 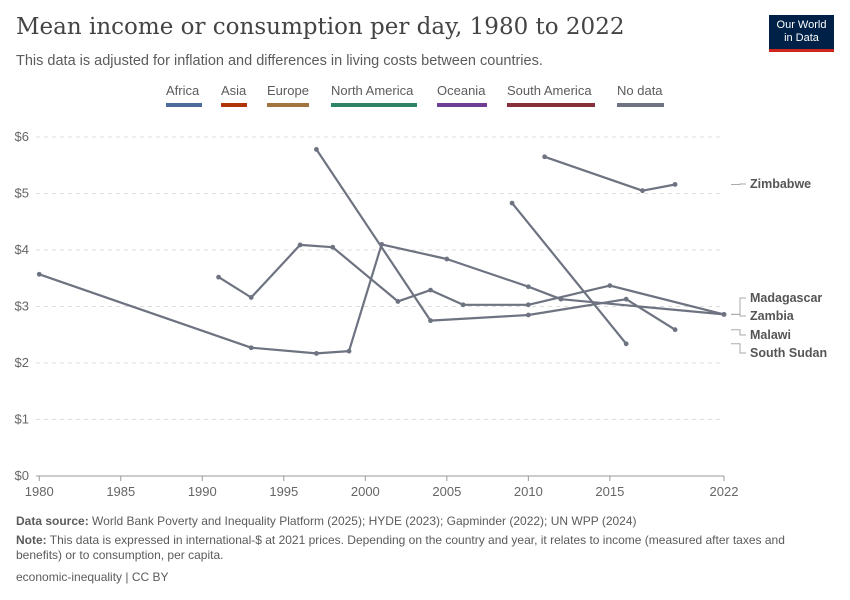 I want to click on legend-item-south-america: South America, so click(x=551, y=95).